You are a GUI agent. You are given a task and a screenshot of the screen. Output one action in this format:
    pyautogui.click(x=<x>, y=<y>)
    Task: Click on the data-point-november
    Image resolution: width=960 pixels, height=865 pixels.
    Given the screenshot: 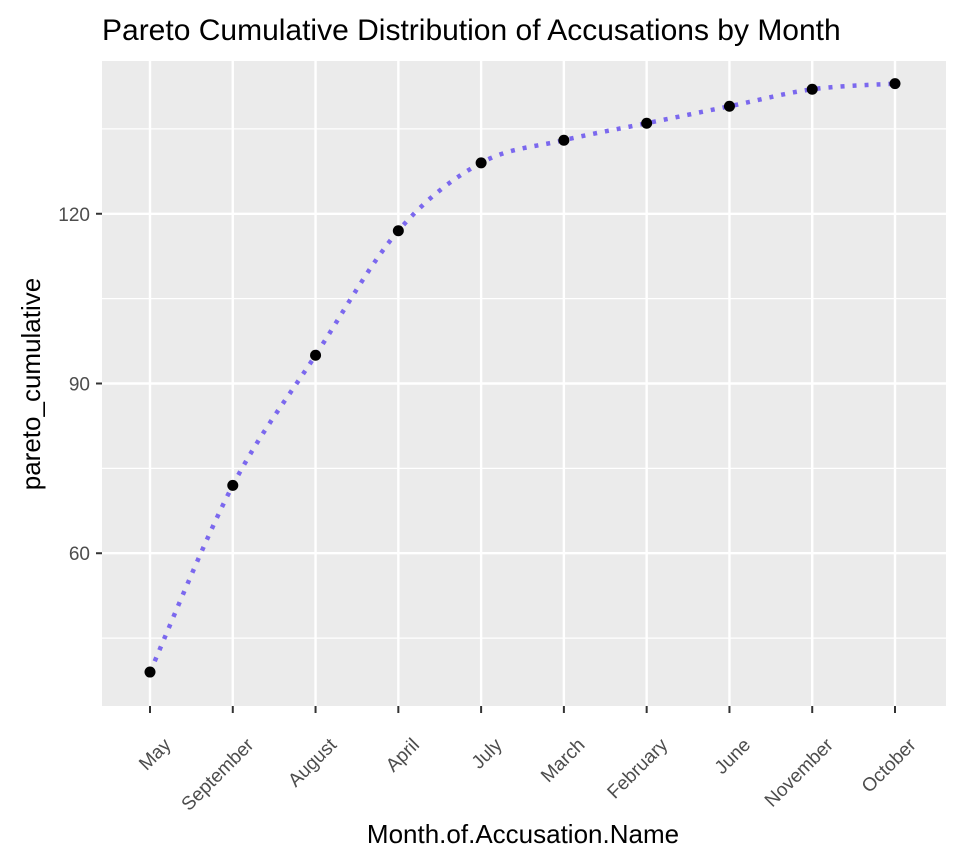 What is the action you would take?
    pyautogui.click(x=812, y=89)
    